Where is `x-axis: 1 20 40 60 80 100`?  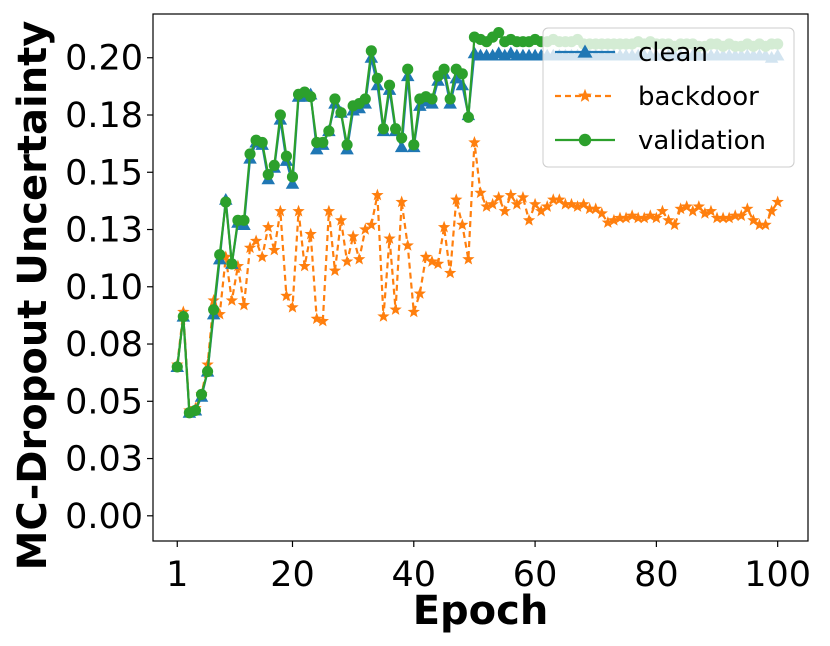 x-axis: 1 20 40 60 80 100 is located at coordinates (488, 568).